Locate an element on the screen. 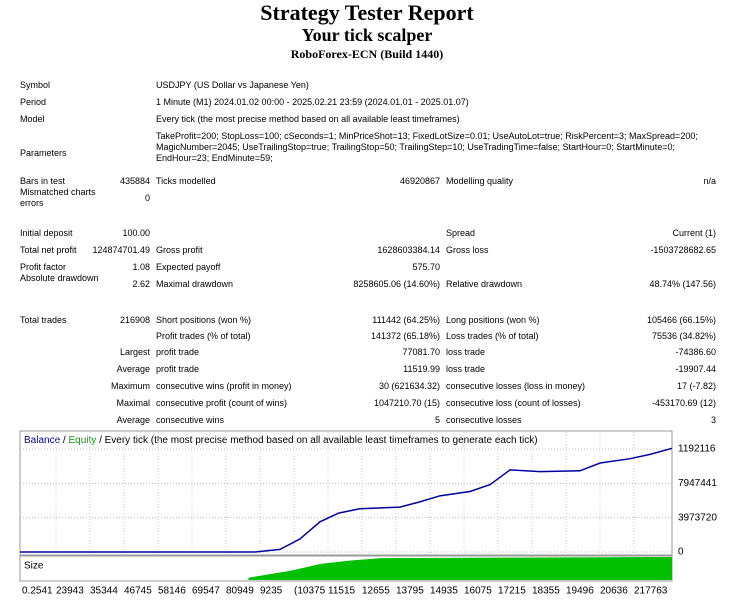 The height and width of the screenshot is (600, 734). y-tick-label: 7947441 is located at coordinates (697, 483).